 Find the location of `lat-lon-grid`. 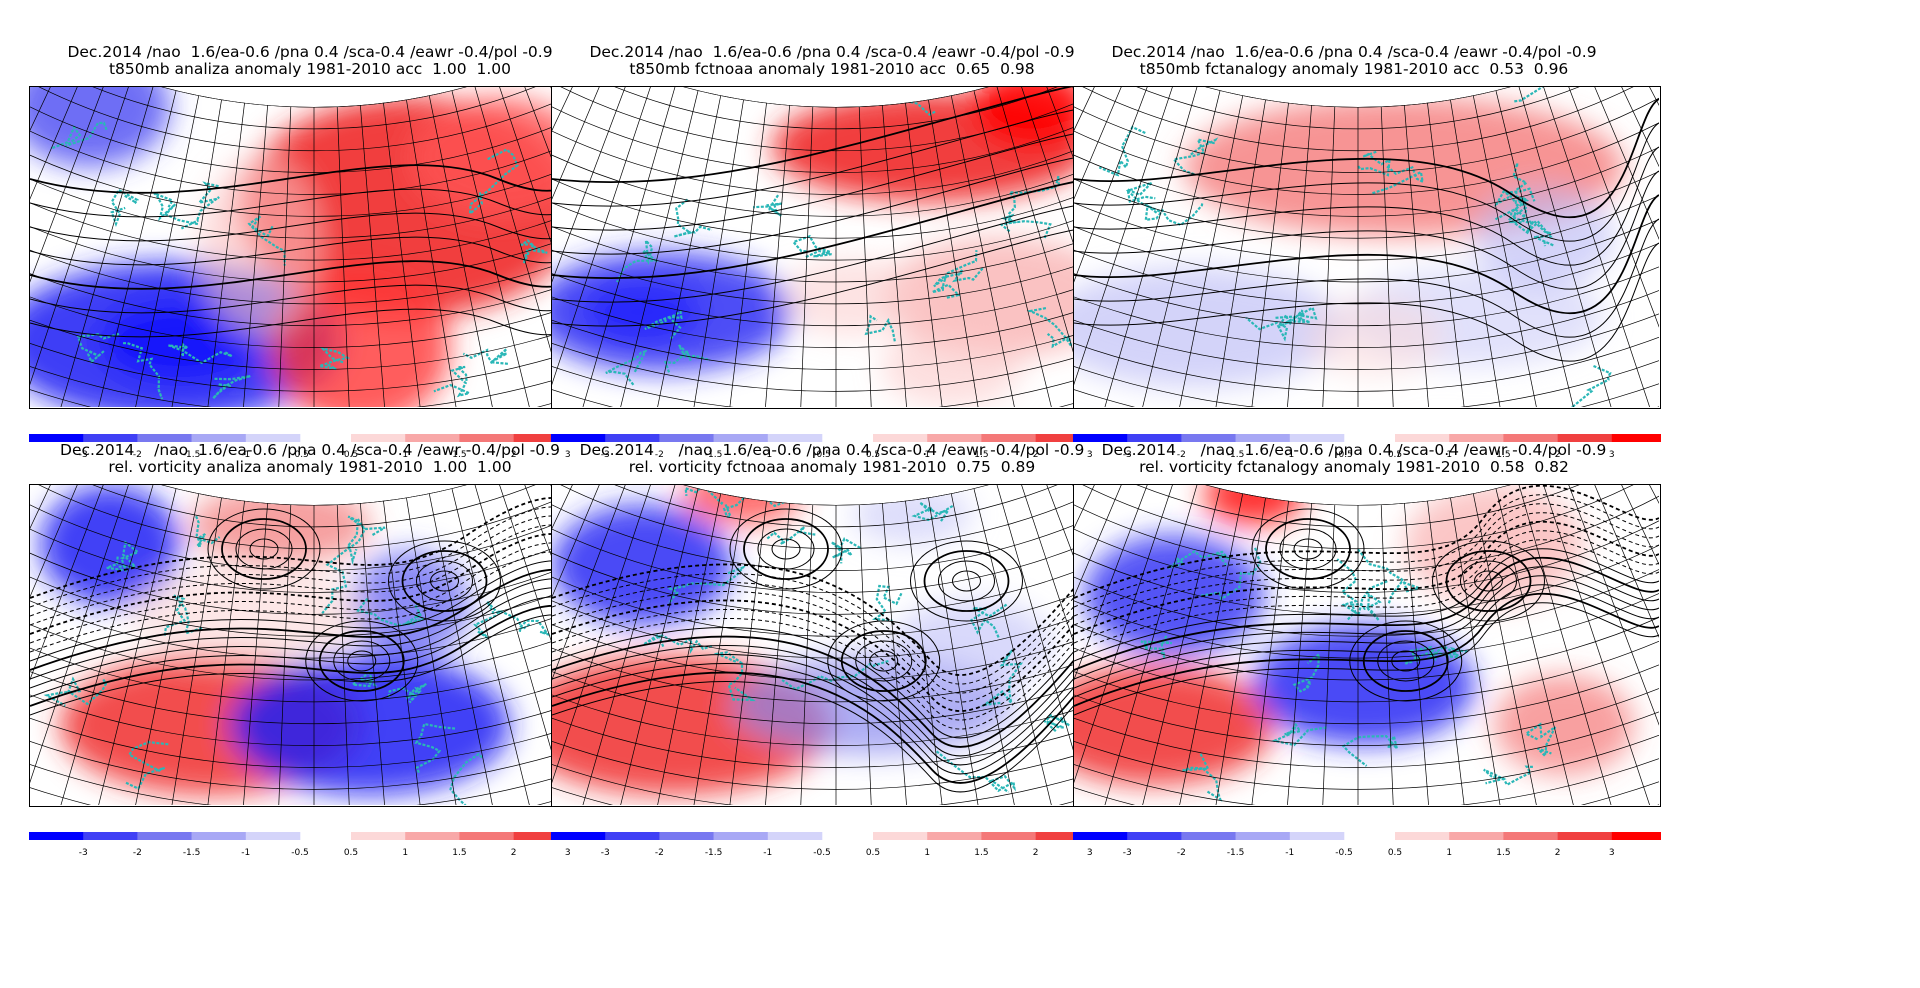

lat-lon-grid is located at coordinates (1366, 247).